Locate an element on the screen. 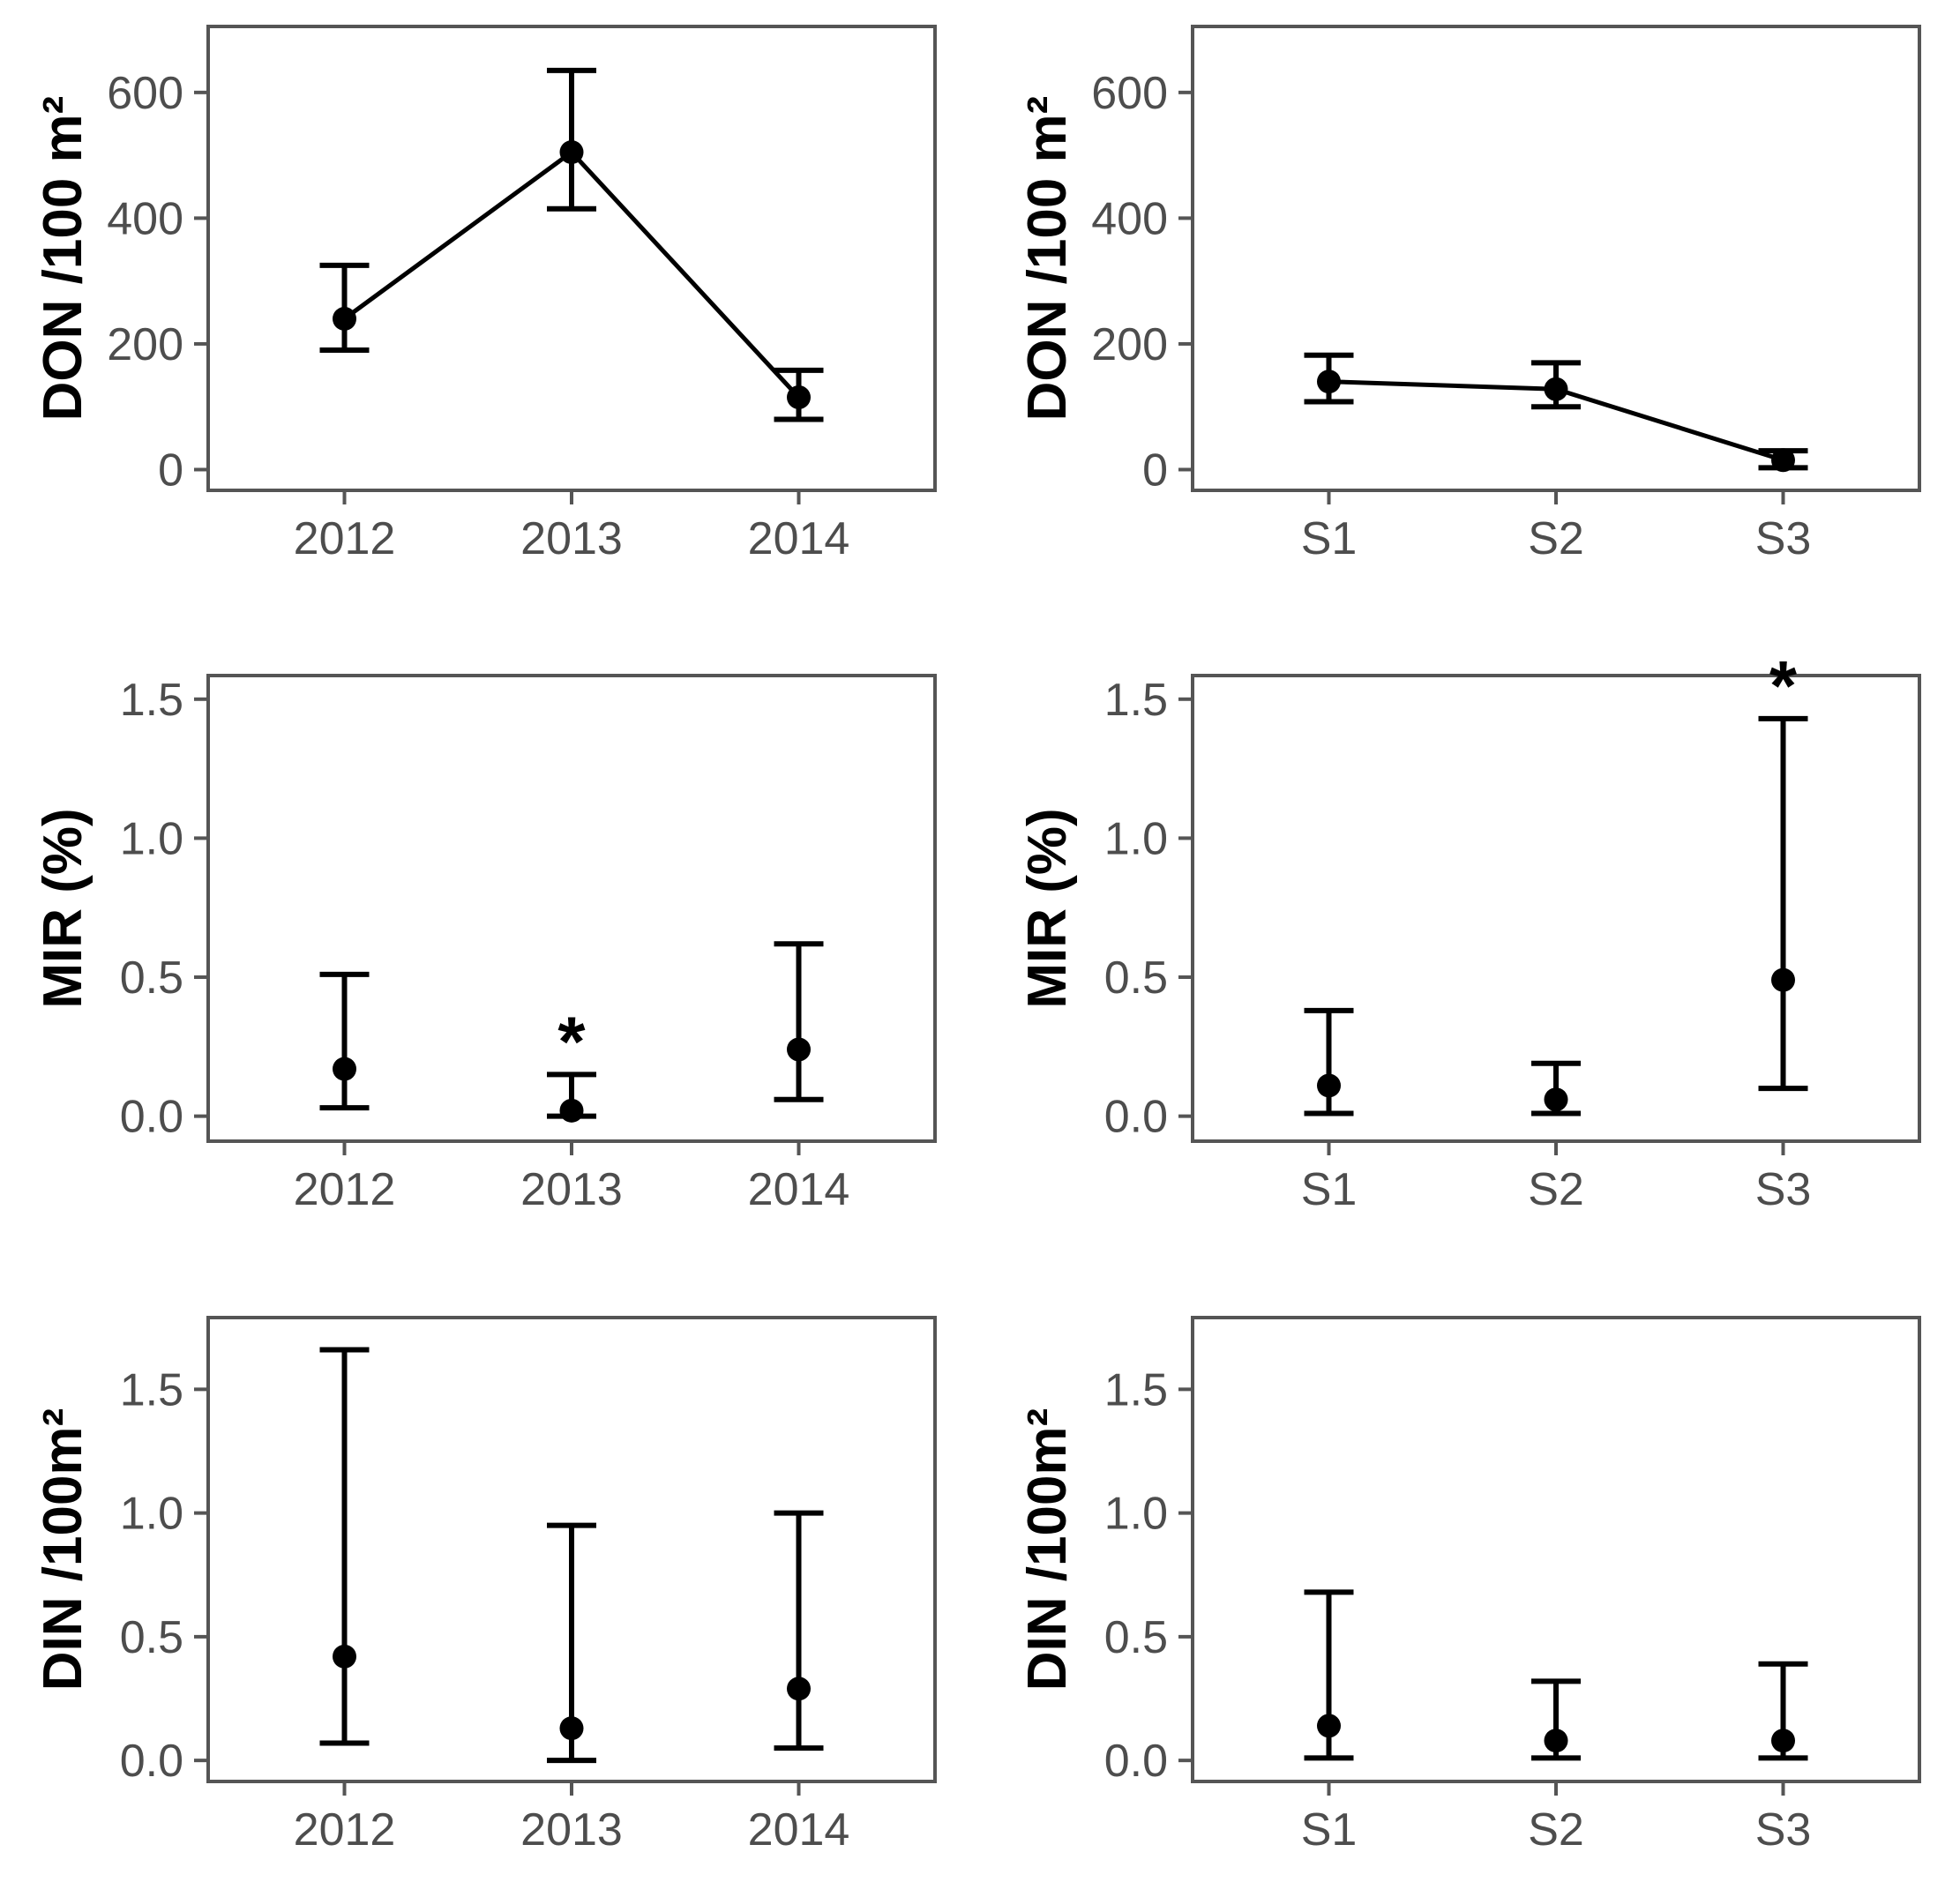 This screenshot has width=1960, height=1882. y-axis-title-don-year: DON /100 m² is located at coordinates (63, 258).